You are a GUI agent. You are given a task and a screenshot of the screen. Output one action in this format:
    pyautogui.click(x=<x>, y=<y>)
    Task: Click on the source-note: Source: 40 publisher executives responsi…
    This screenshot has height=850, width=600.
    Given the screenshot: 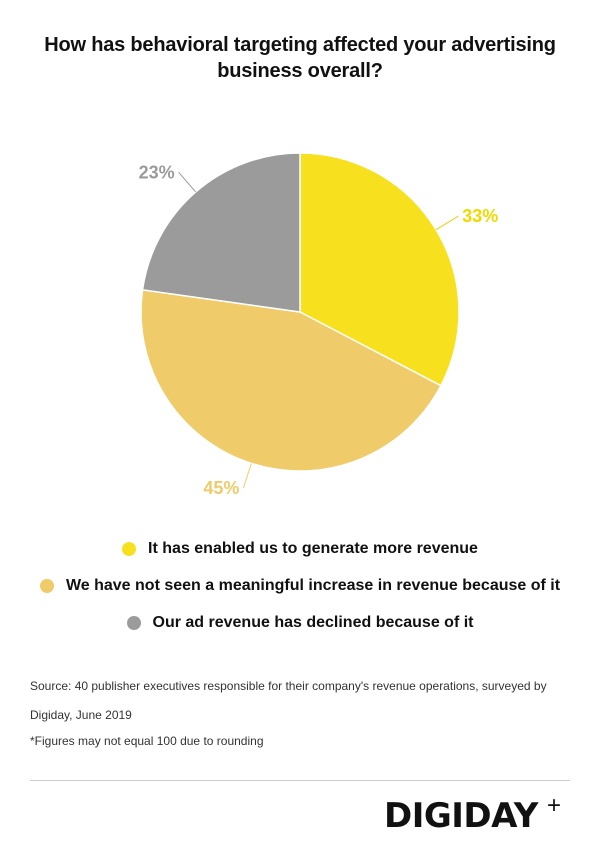 What is the action you would take?
    pyautogui.click(x=288, y=700)
    